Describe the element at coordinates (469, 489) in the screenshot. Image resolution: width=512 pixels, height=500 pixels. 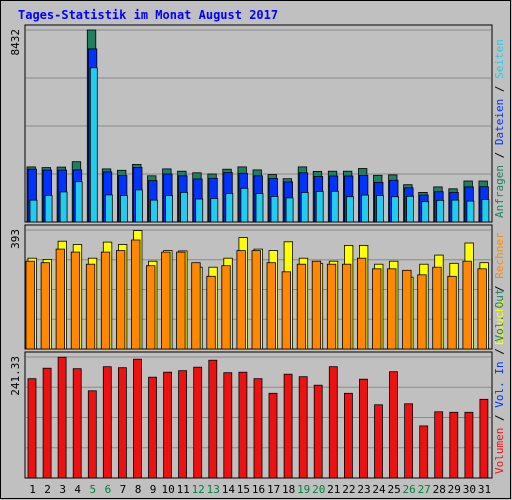
I see `x-tick-label-30: 30` at that location.